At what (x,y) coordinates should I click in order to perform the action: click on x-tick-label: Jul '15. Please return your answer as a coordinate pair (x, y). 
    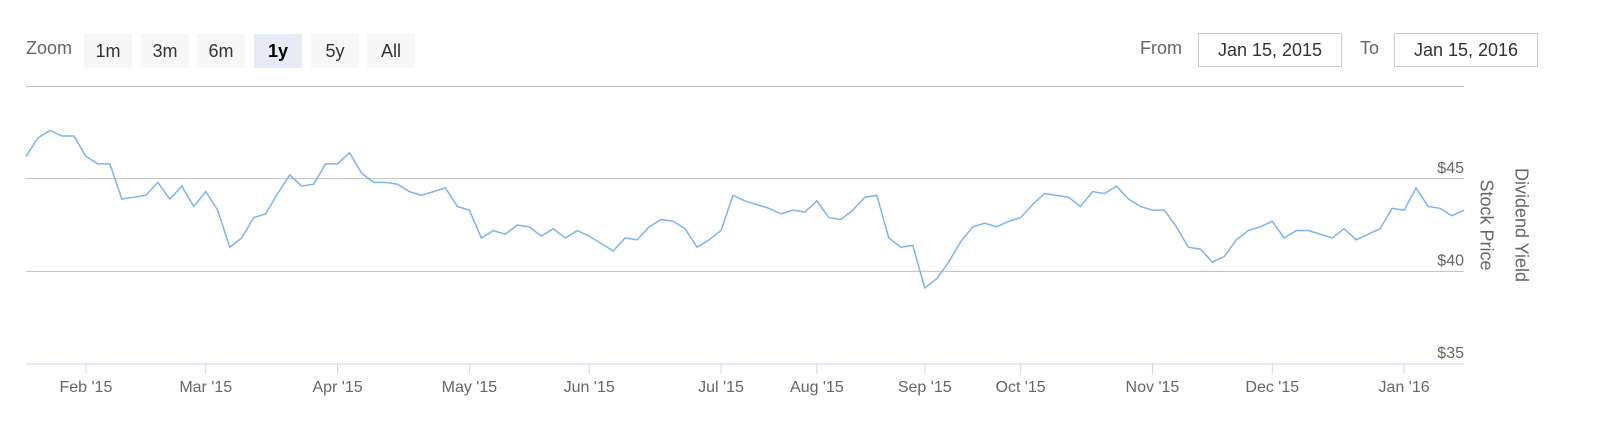
    Looking at the image, I should click on (721, 387).